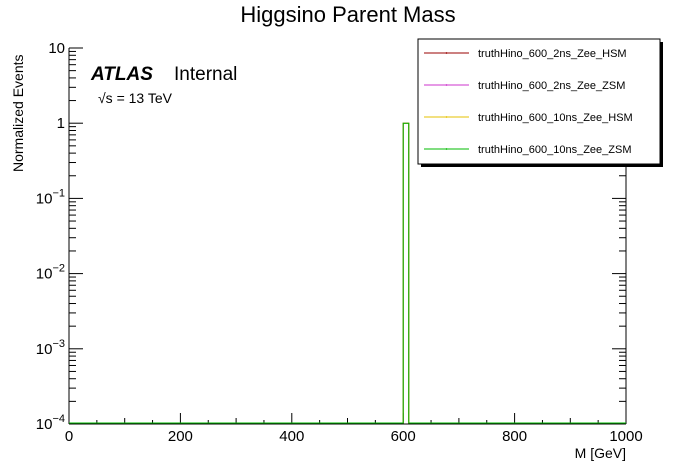 The width and height of the screenshot is (696, 472). What do you see at coordinates (18, 114) in the screenshot?
I see `y-axis-label: Normalized Events` at bounding box center [18, 114].